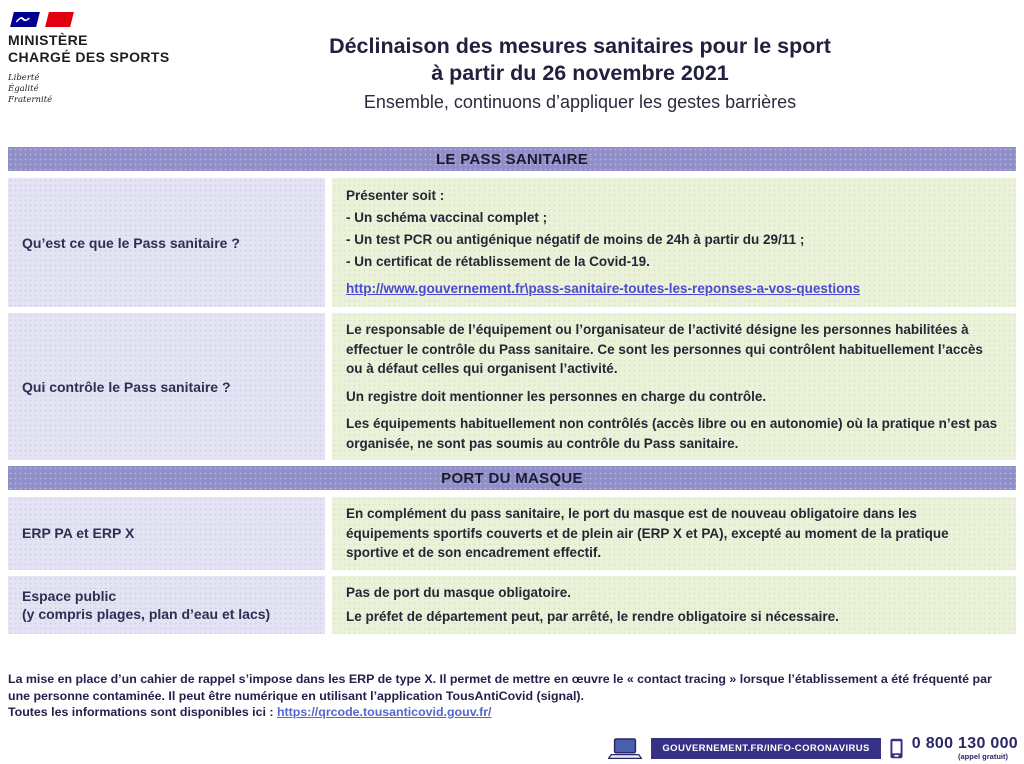 The width and height of the screenshot is (1024, 764). Describe the element at coordinates (59, 19) in the screenshot. I see `flag-red-stripe` at that location.